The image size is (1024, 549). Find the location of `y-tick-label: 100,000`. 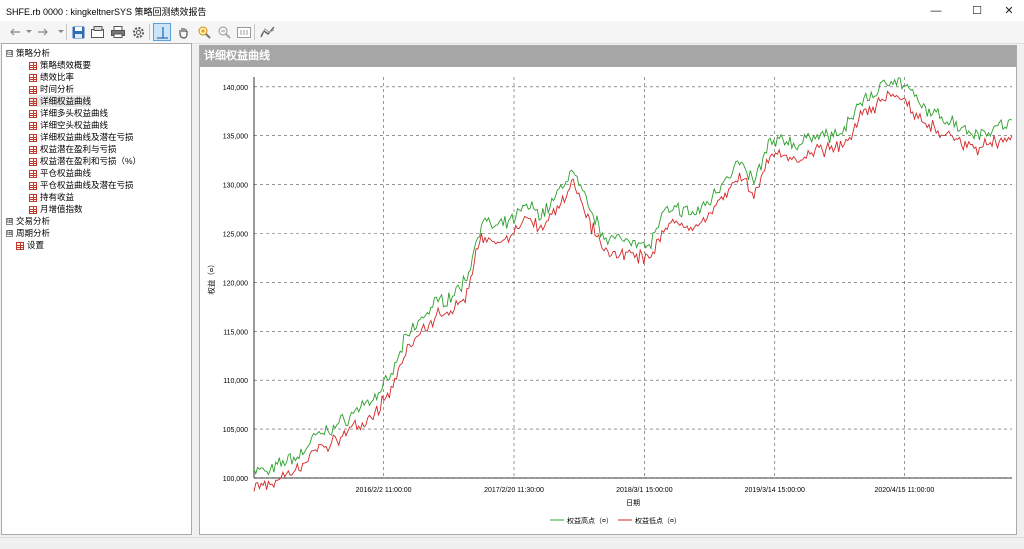

y-tick-label: 100,000 is located at coordinates (235, 479).